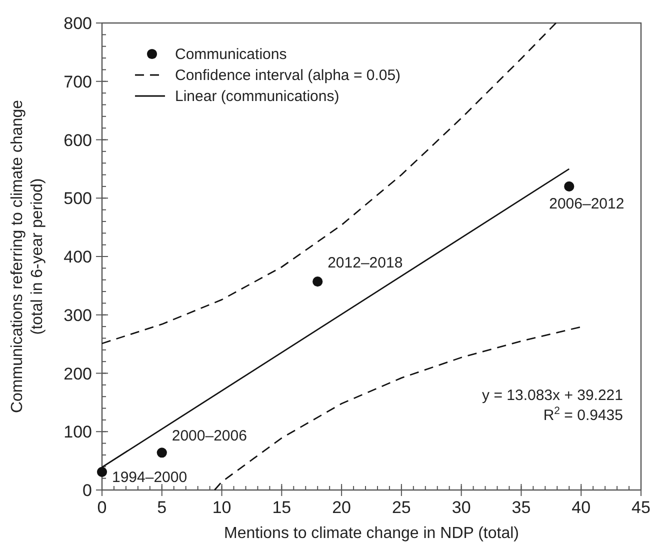  I want to click on y-tick-label: 0, so click(87, 490).